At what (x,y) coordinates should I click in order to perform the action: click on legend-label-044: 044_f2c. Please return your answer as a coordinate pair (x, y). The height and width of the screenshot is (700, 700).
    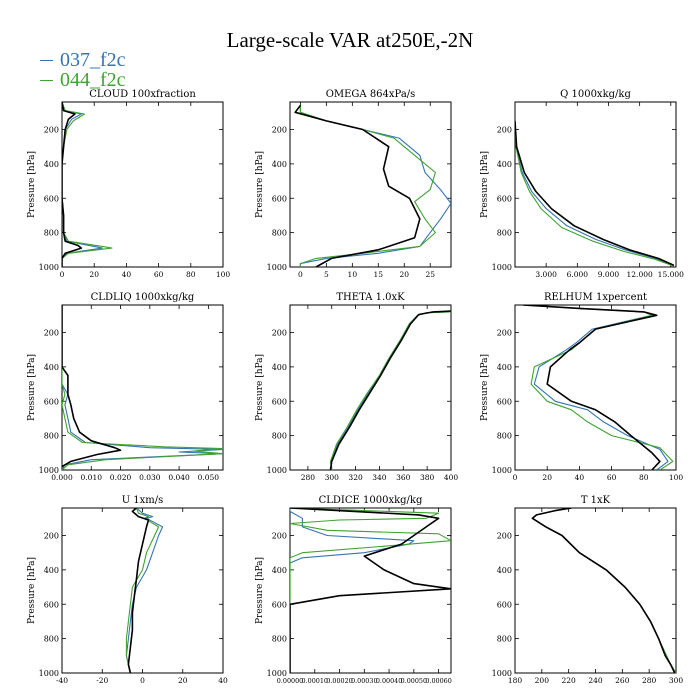
    Looking at the image, I should click on (93, 80).